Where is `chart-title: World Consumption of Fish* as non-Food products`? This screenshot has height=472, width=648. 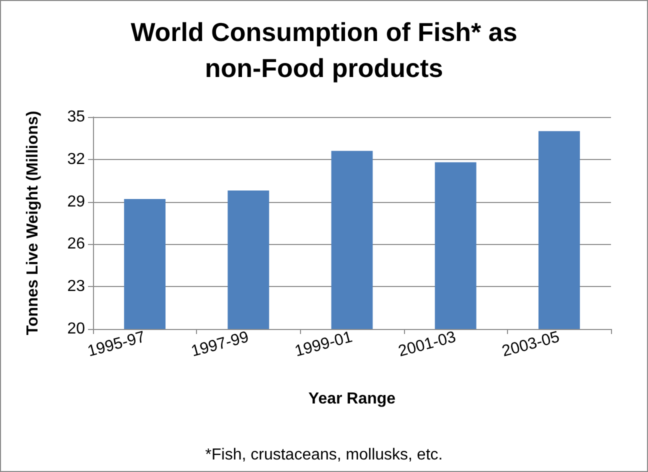 chart-title: World Consumption of Fish* as non-Food products is located at coordinates (324, 50).